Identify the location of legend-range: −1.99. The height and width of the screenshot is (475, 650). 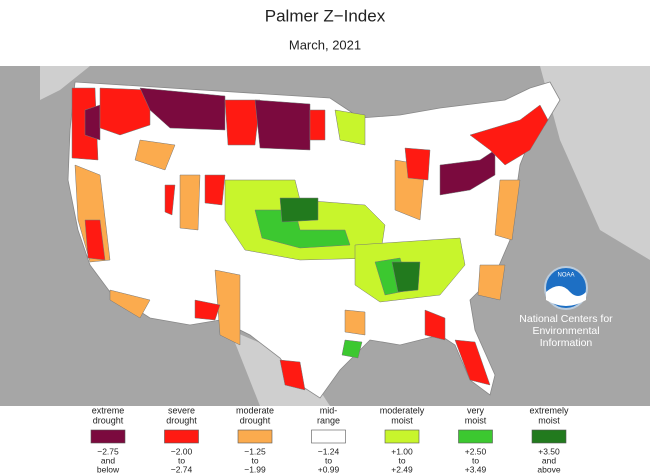
(255, 469).